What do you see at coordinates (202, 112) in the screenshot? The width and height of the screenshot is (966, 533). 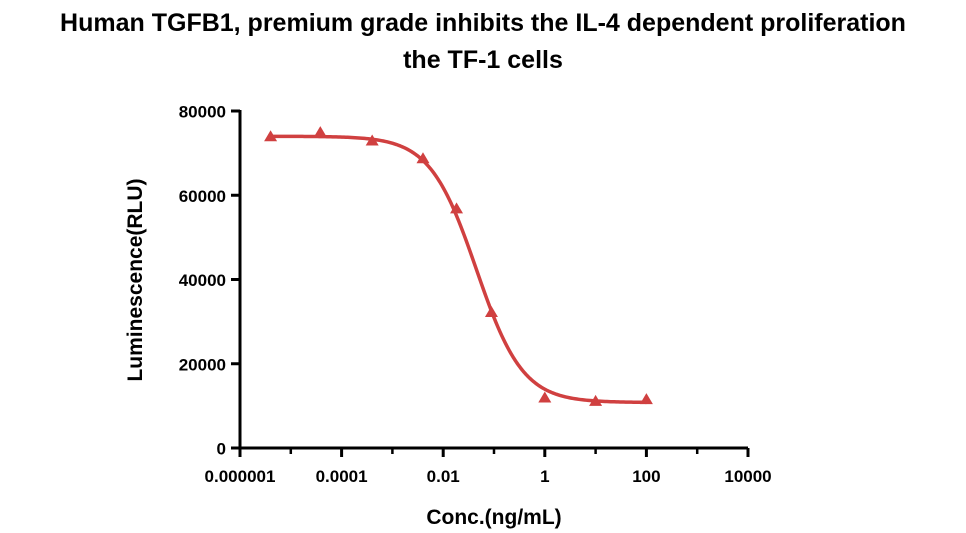 I see `y-tick-label: 80000` at bounding box center [202, 112].